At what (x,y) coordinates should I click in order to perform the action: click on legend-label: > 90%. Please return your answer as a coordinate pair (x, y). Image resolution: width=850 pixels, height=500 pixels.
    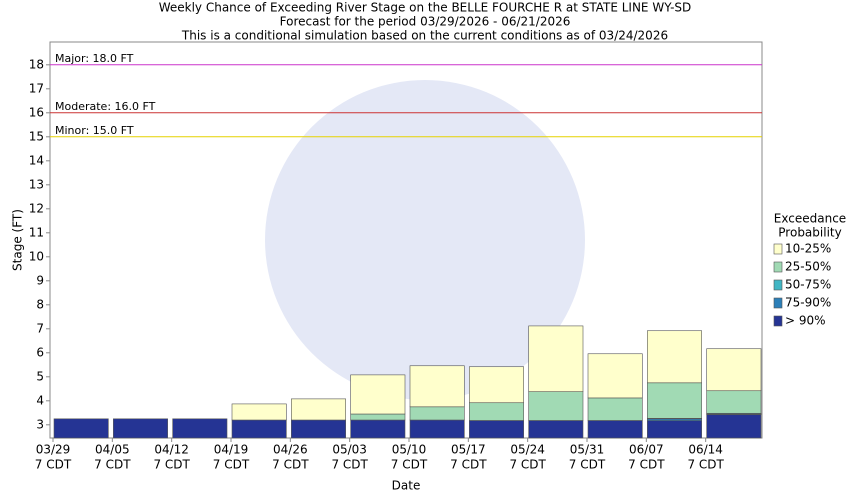
    Looking at the image, I should click on (805, 321).